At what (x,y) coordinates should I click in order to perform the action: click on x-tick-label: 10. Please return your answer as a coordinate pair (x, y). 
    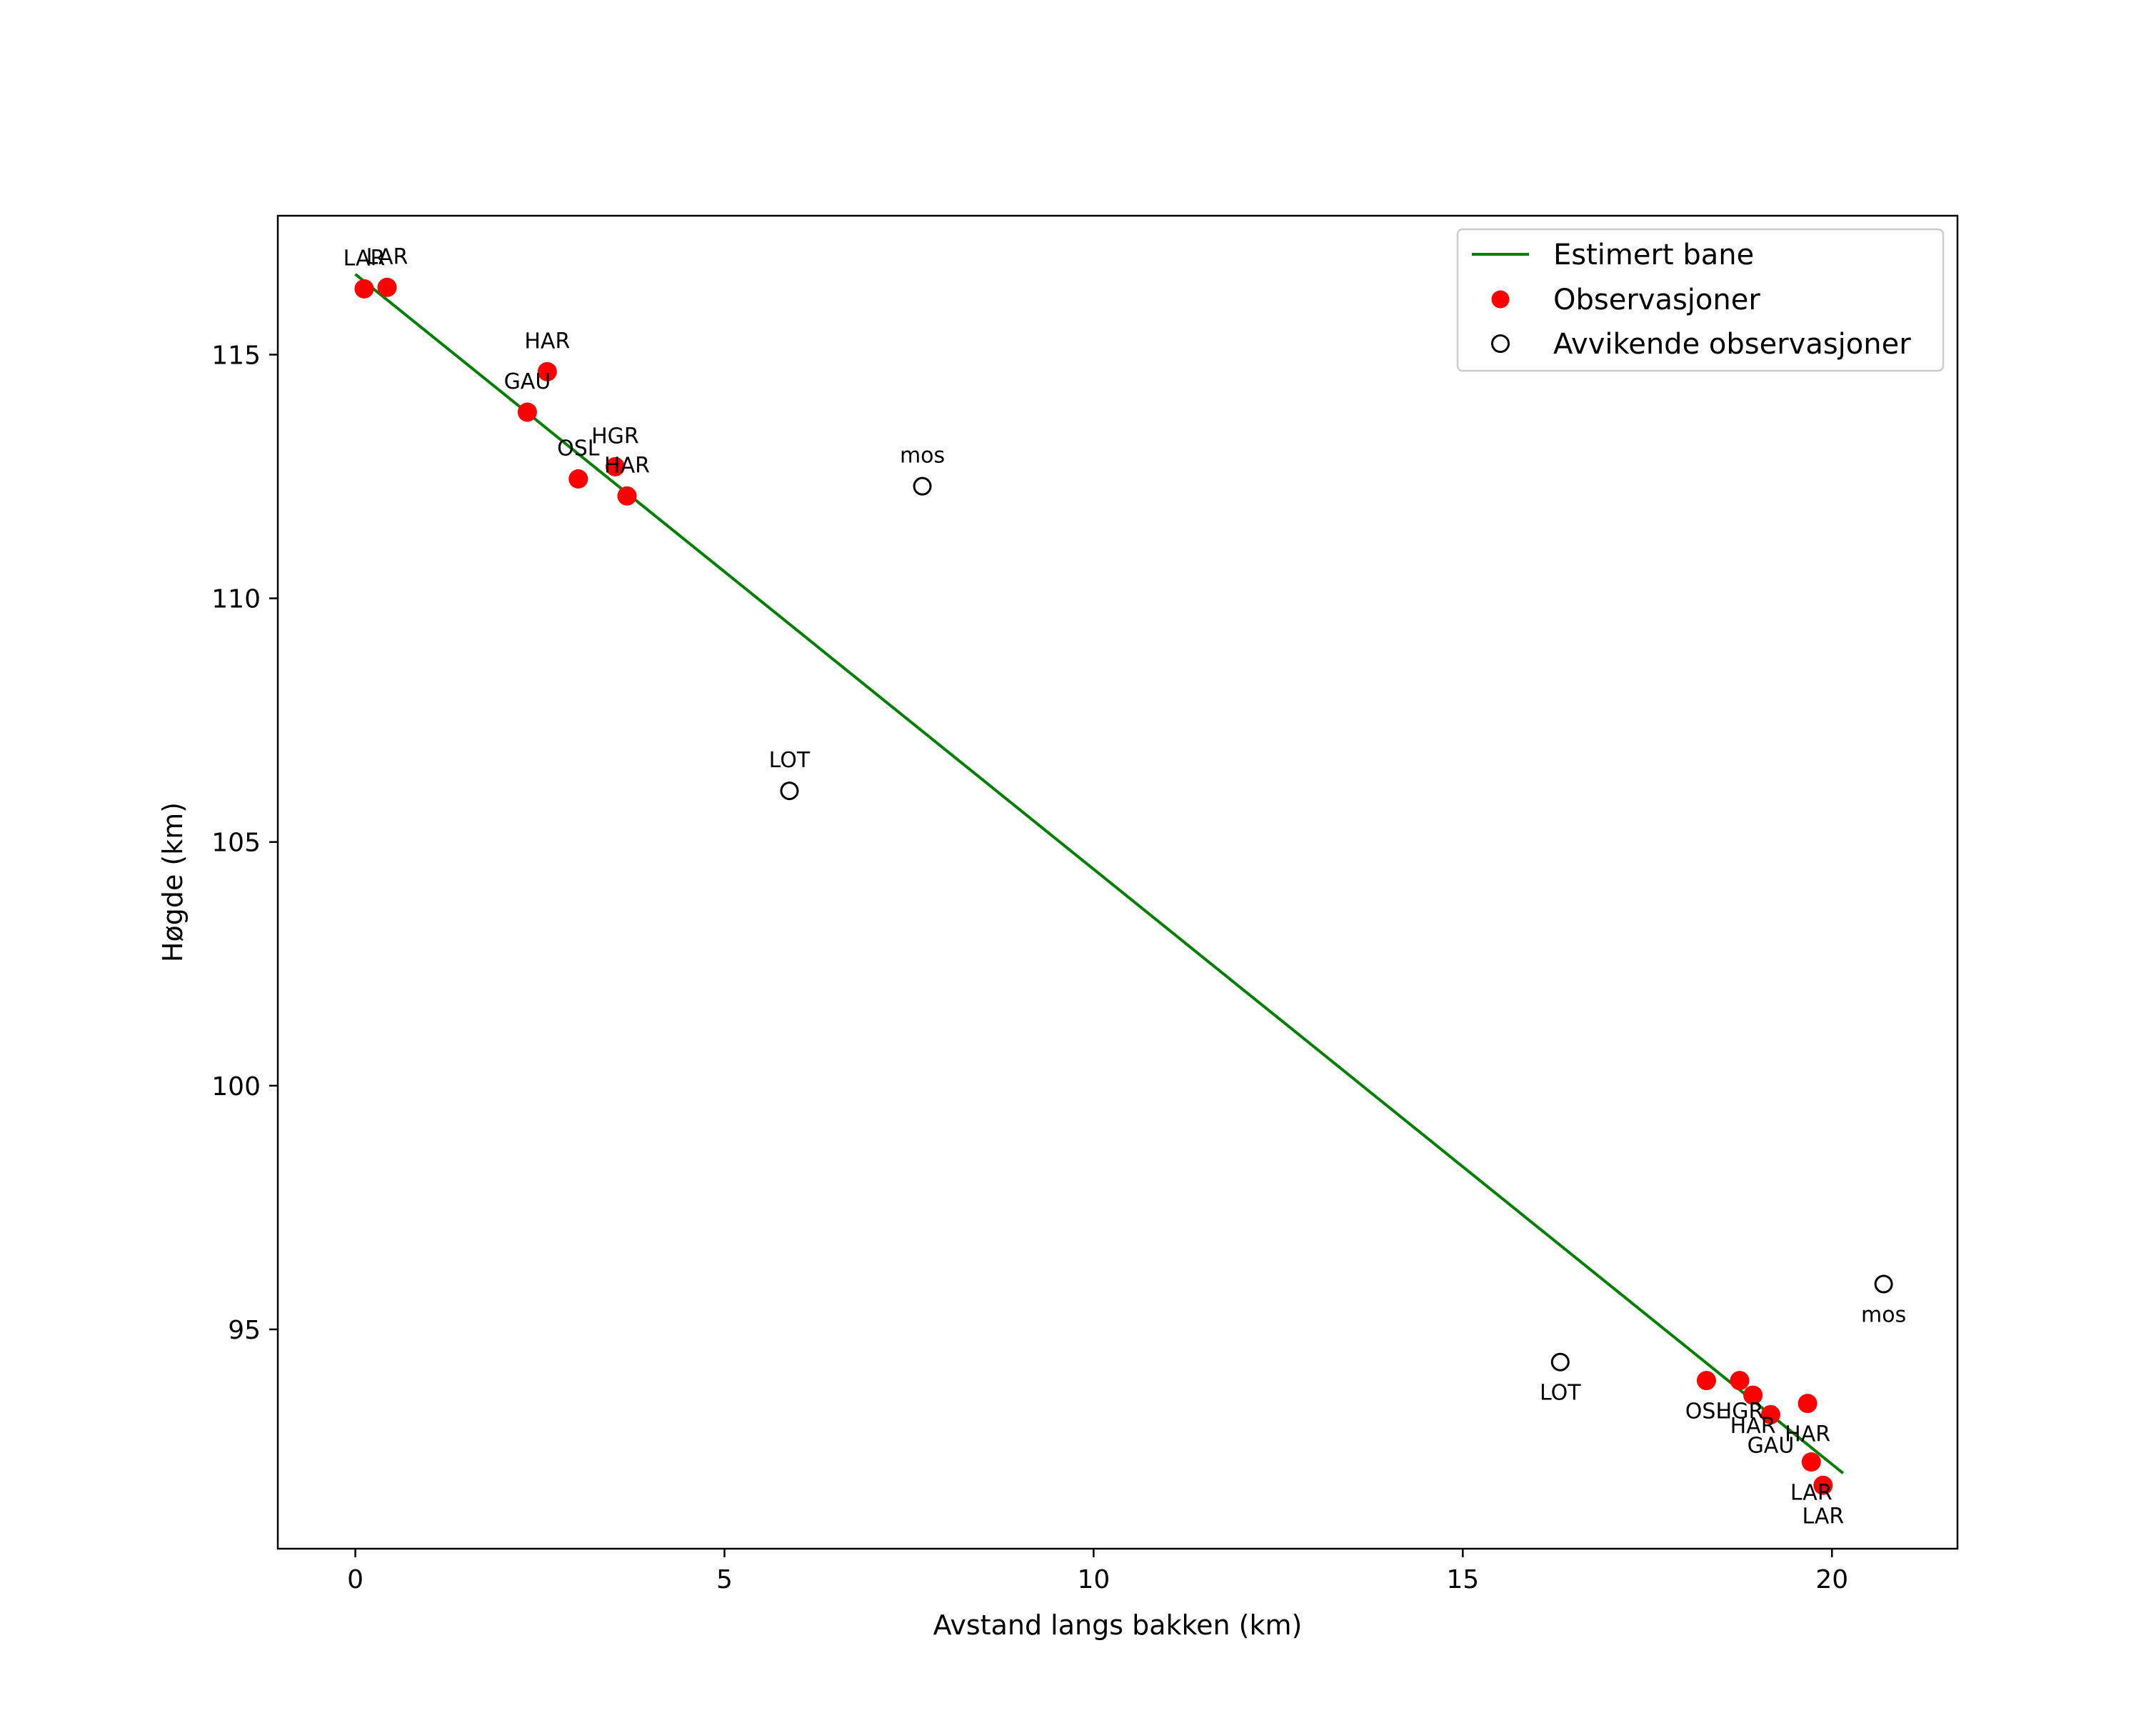
    Looking at the image, I should click on (1093, 1579).